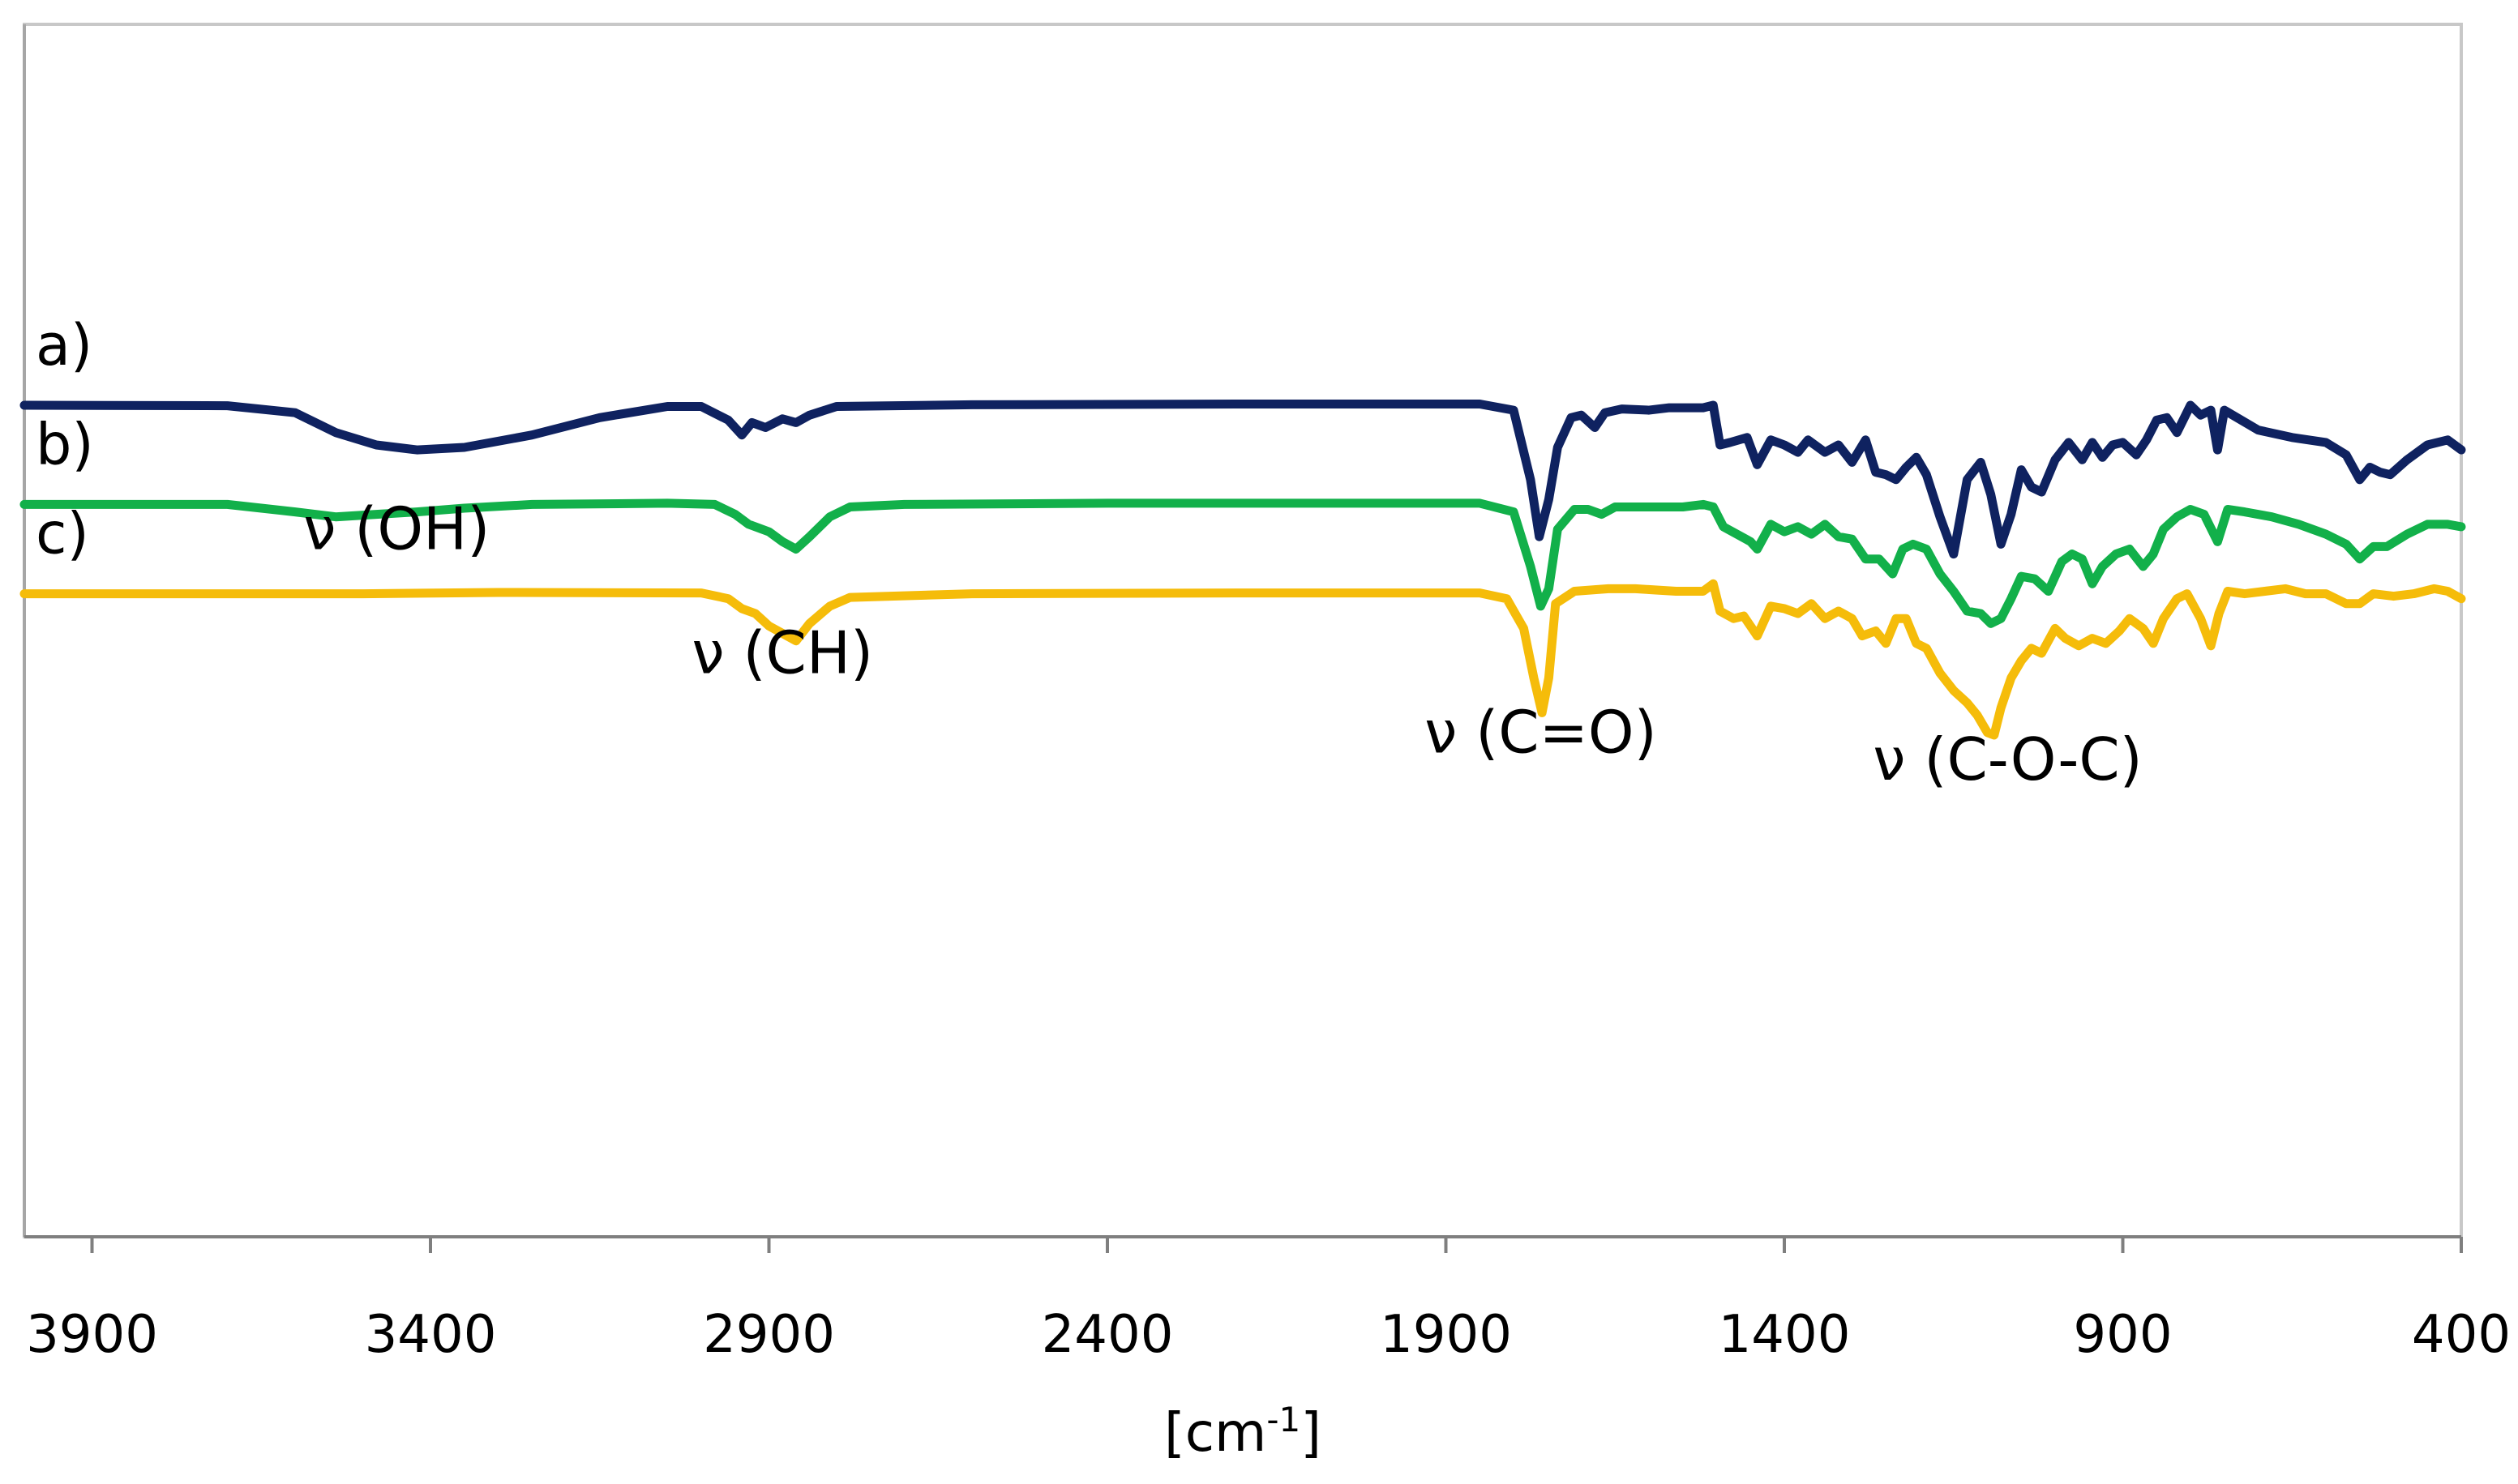 This screenshot has height=1484, width=2518. What do you see at coordinates (92, 1335) in the screenshot?
I see `x-tick-label-3900: 3900` at bounding box center [92, 1335].